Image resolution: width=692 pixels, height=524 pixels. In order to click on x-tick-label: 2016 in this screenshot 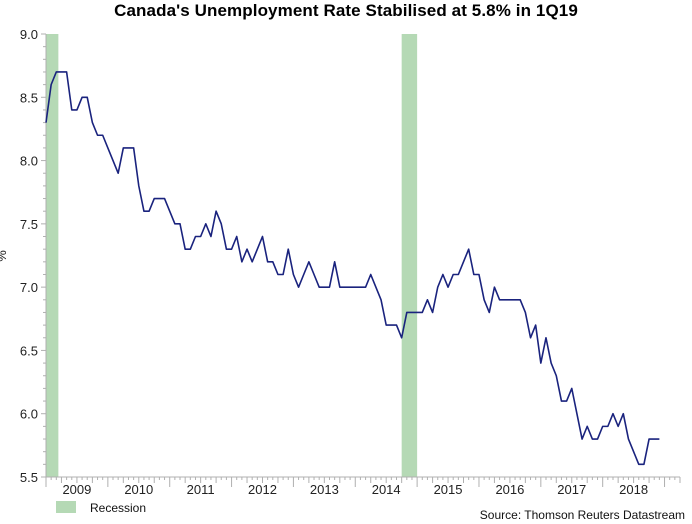, I will do `click(509, 489)`.